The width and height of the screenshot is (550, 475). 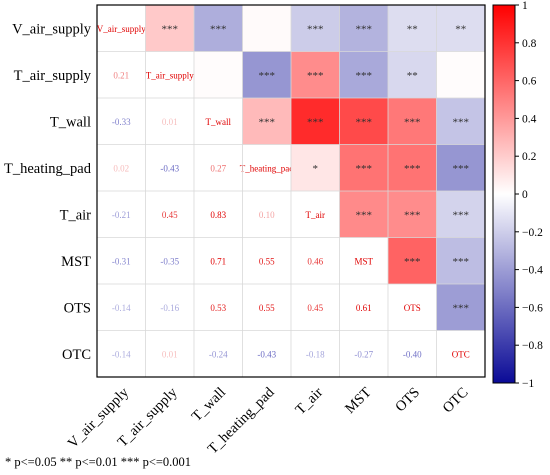 What do you see at coordinates (461, 354) in the screenshot?
I see `diagonal-label: OTC` at bounding box center [461, 354].